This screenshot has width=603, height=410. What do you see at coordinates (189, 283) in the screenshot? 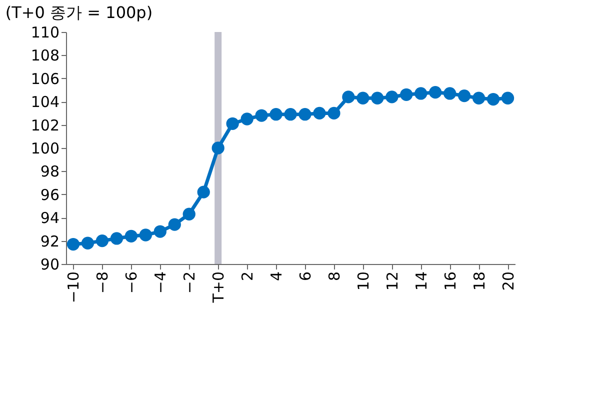
I see `x-tick-label: −2` at bounding box center [189, 283].